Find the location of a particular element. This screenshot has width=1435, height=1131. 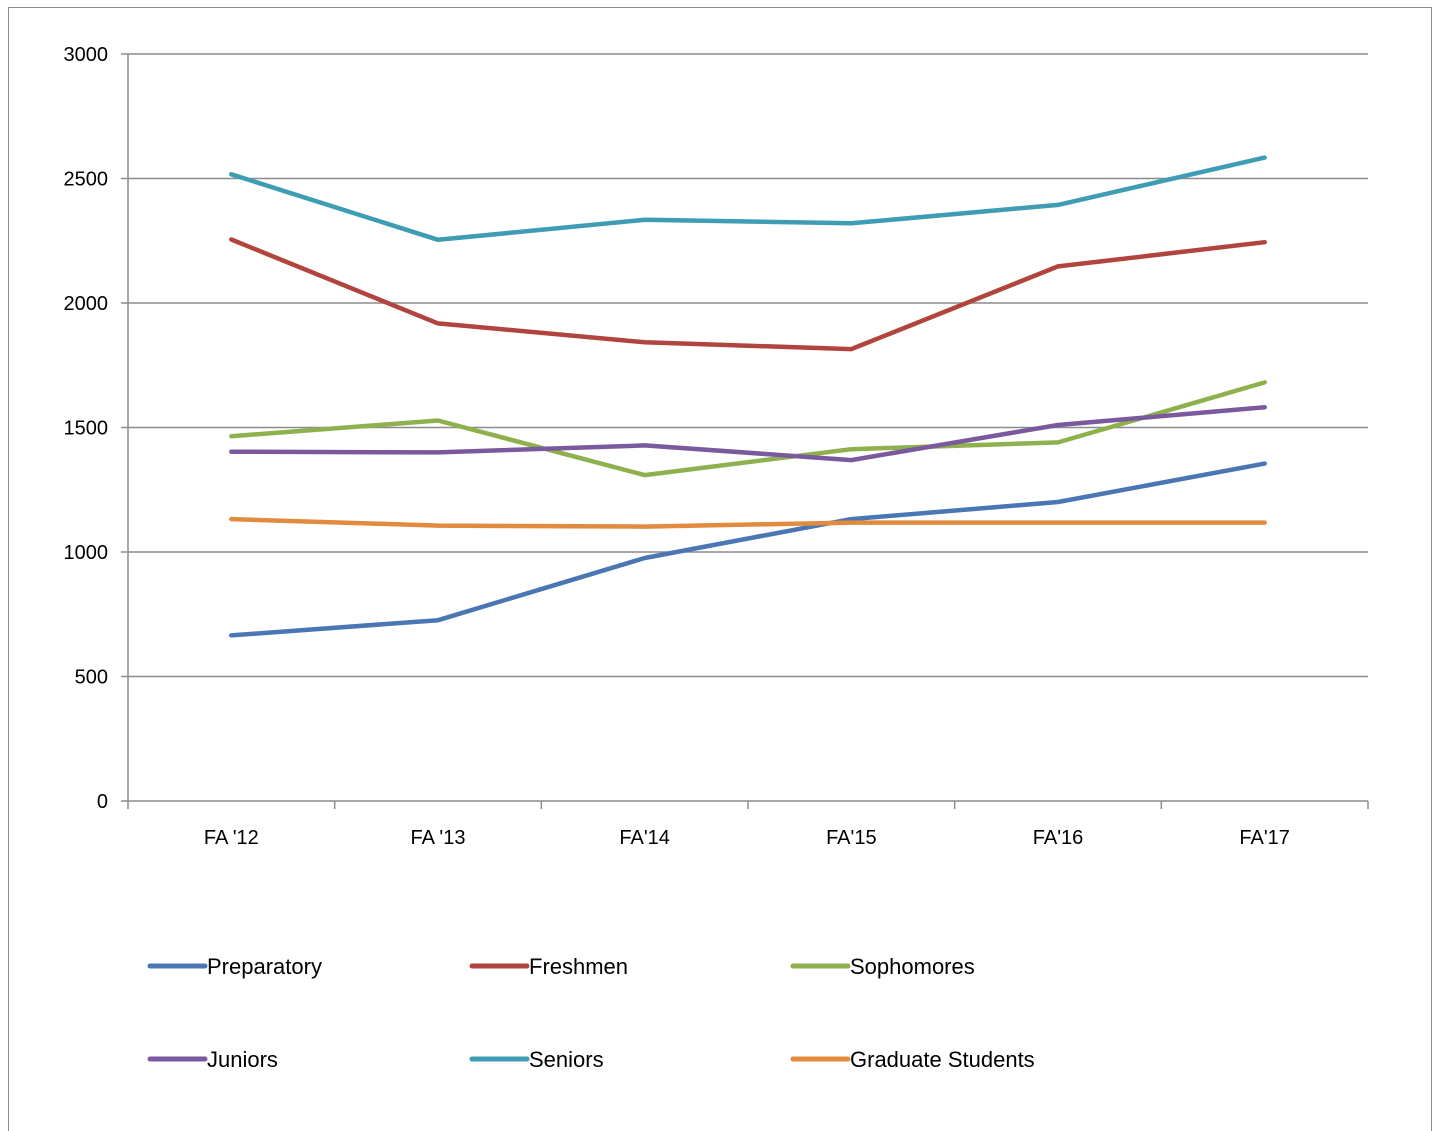

legend-label: Sophomores is located at coordinates (912, 966).